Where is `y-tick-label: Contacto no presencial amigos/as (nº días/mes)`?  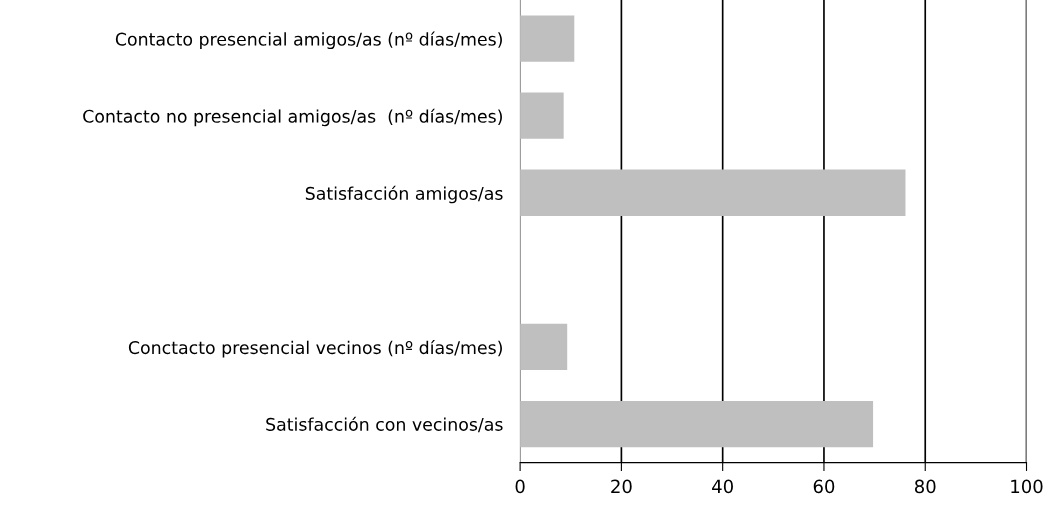
y-tick-label: Contacto no presencial amigos/as (nº días/mes) is located at coordinates (292, 117).